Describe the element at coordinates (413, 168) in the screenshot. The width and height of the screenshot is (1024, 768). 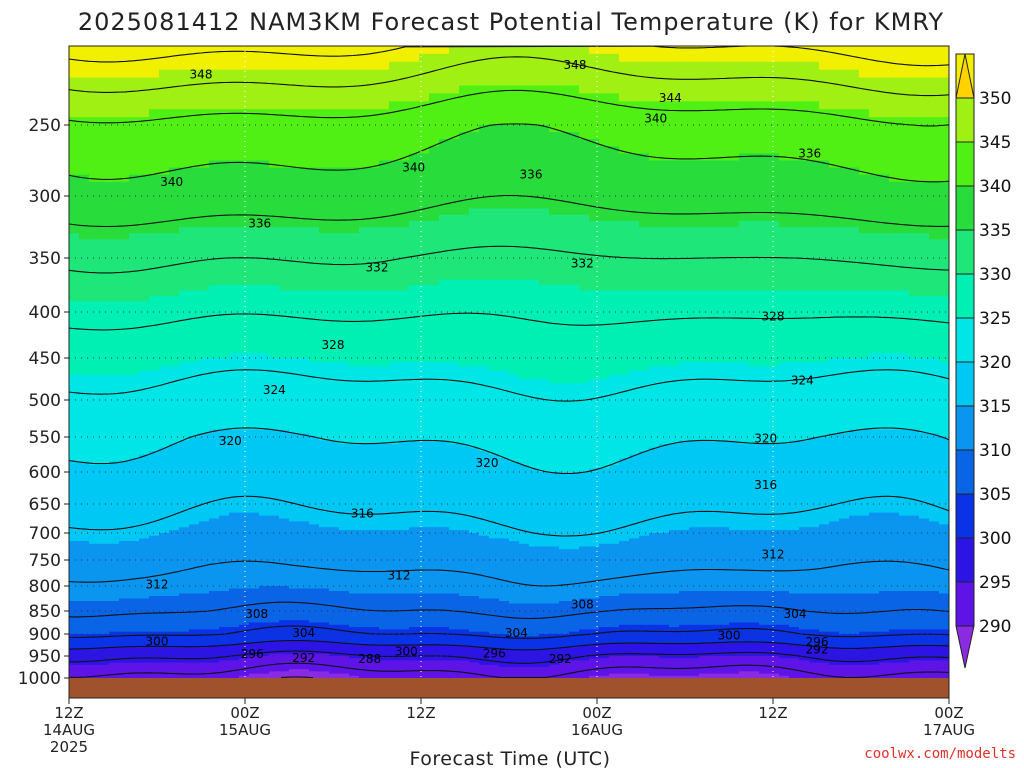
I see `contour-label: 340` at that location.